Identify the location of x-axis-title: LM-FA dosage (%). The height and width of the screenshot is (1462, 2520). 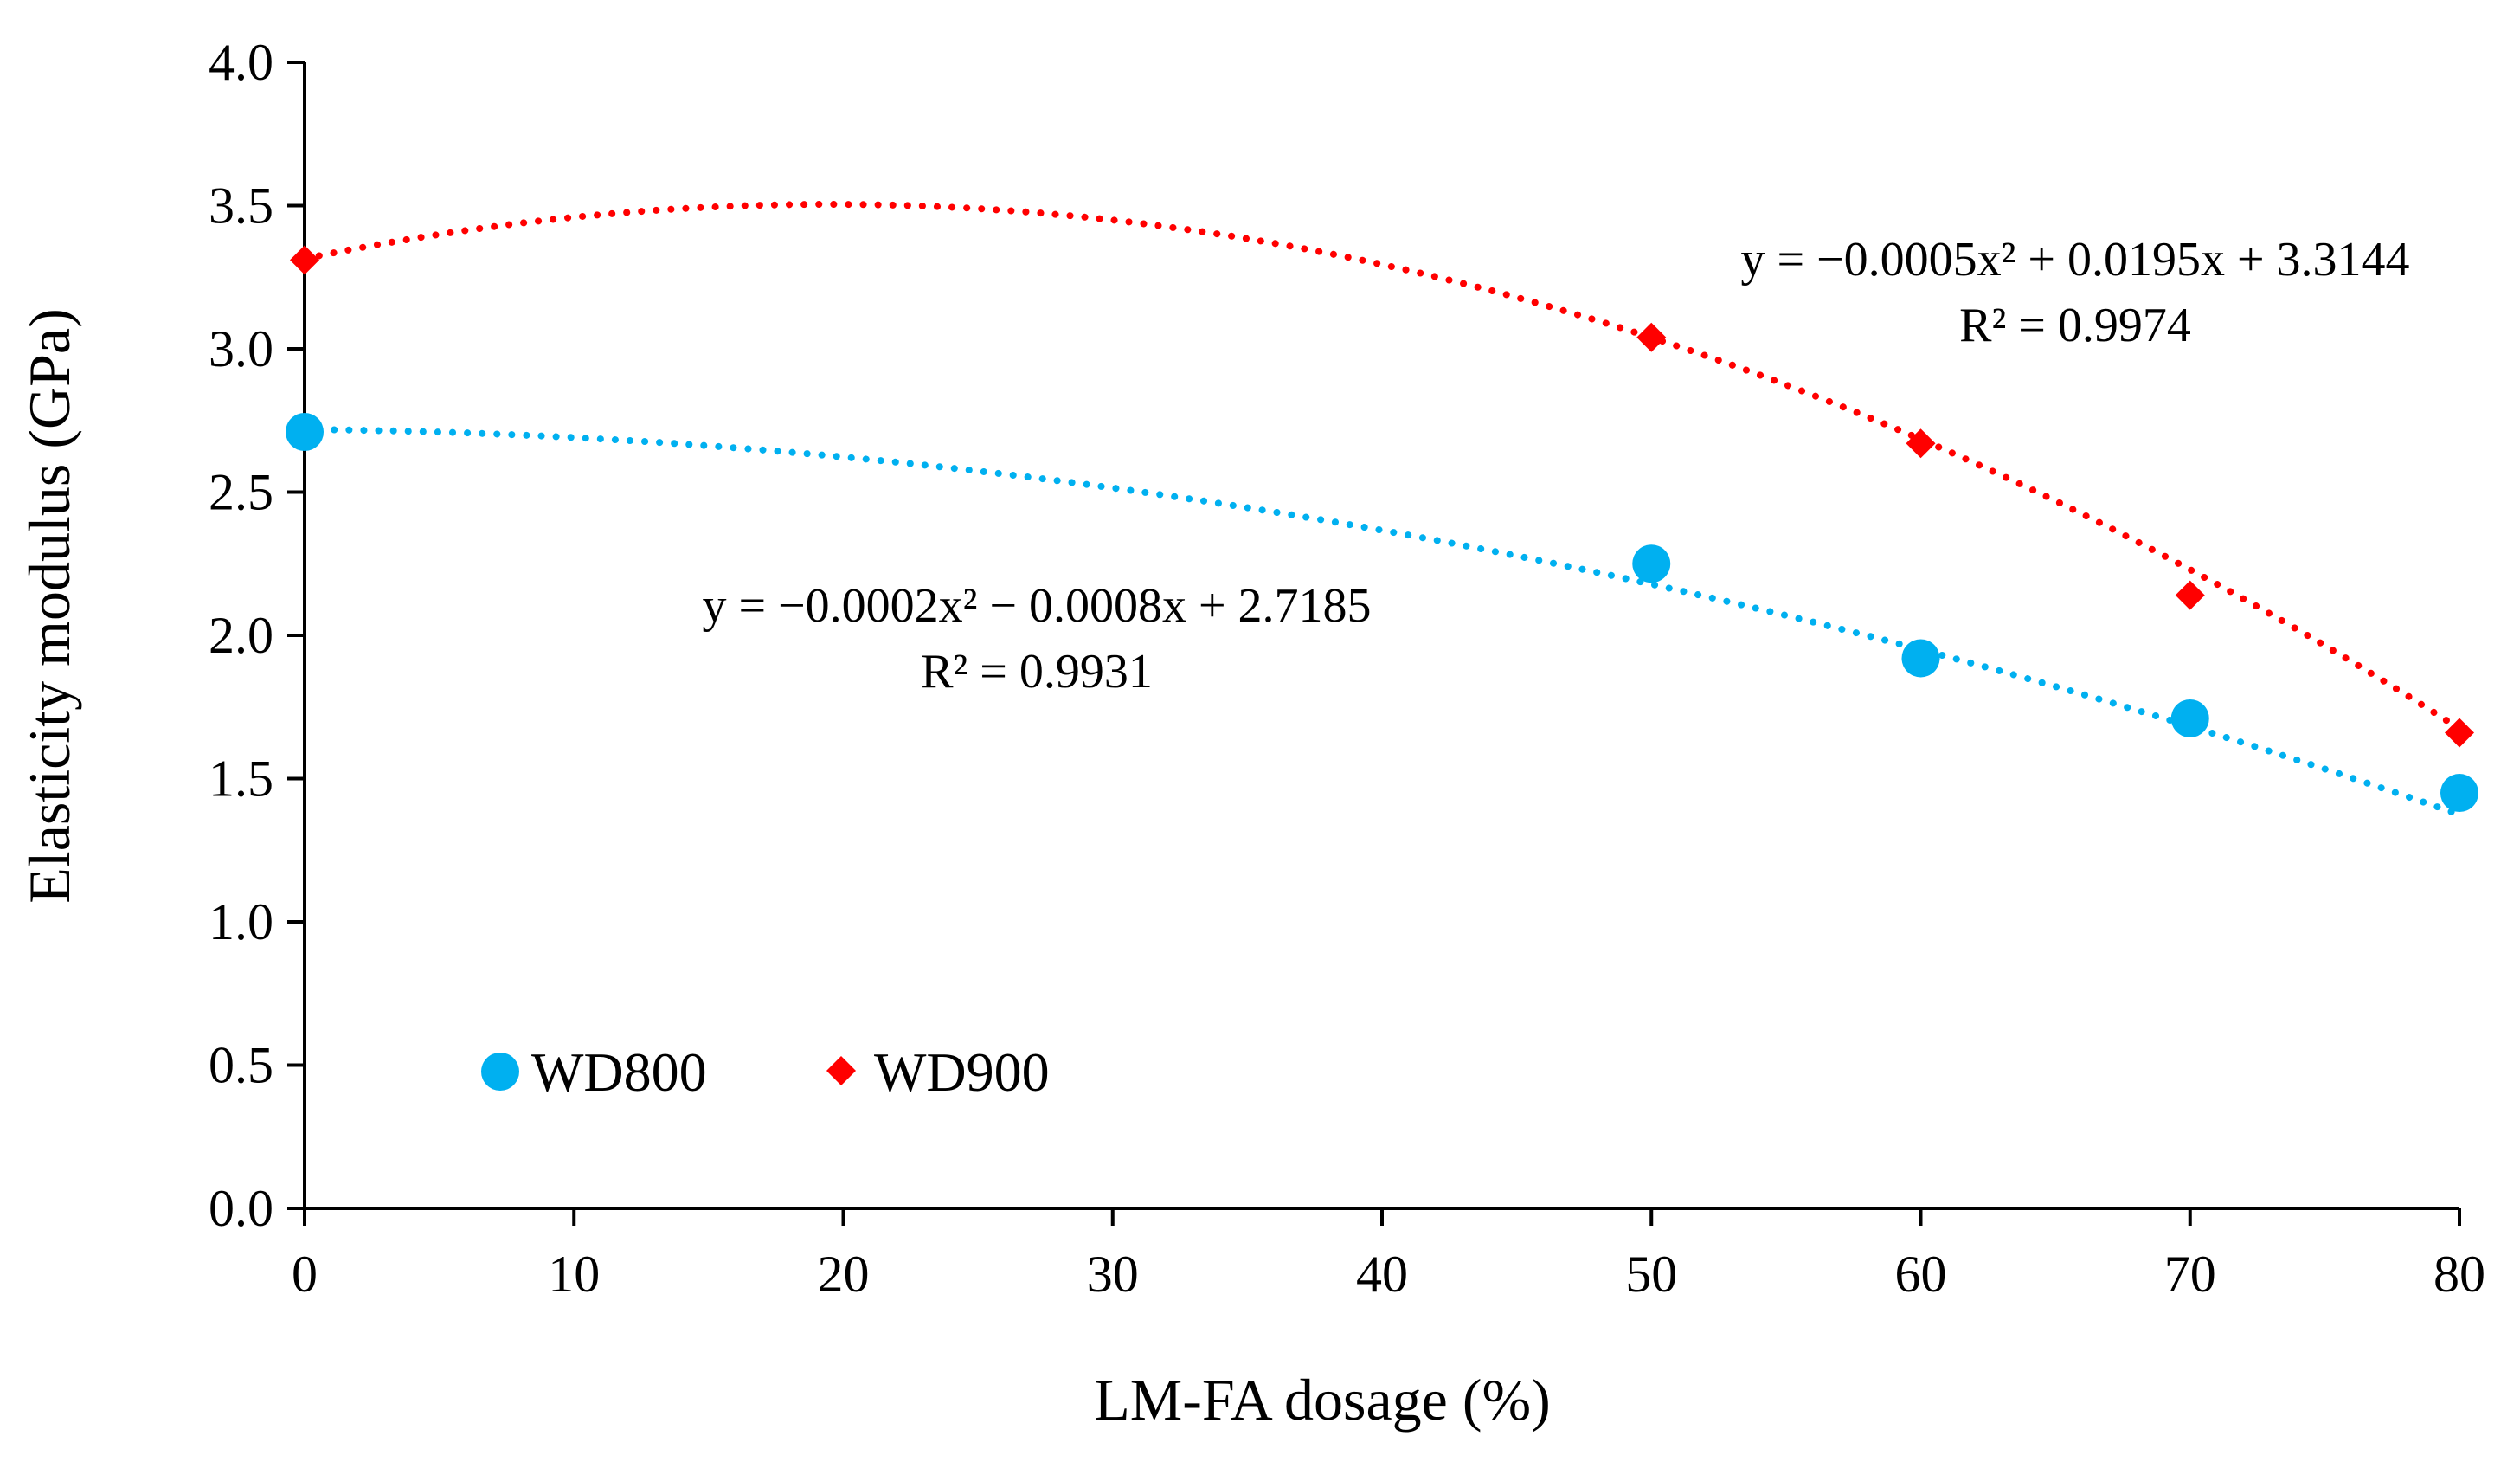
(1322, 1400).